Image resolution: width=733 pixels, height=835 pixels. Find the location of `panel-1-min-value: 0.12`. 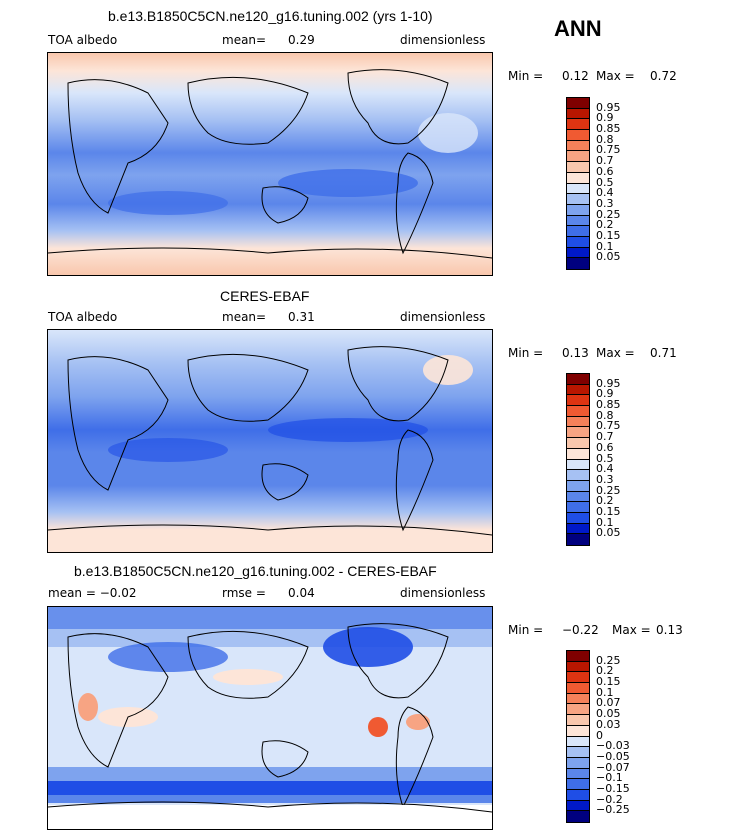

panel-1-min-value: 0.12 is located at coordinates (575, 76).